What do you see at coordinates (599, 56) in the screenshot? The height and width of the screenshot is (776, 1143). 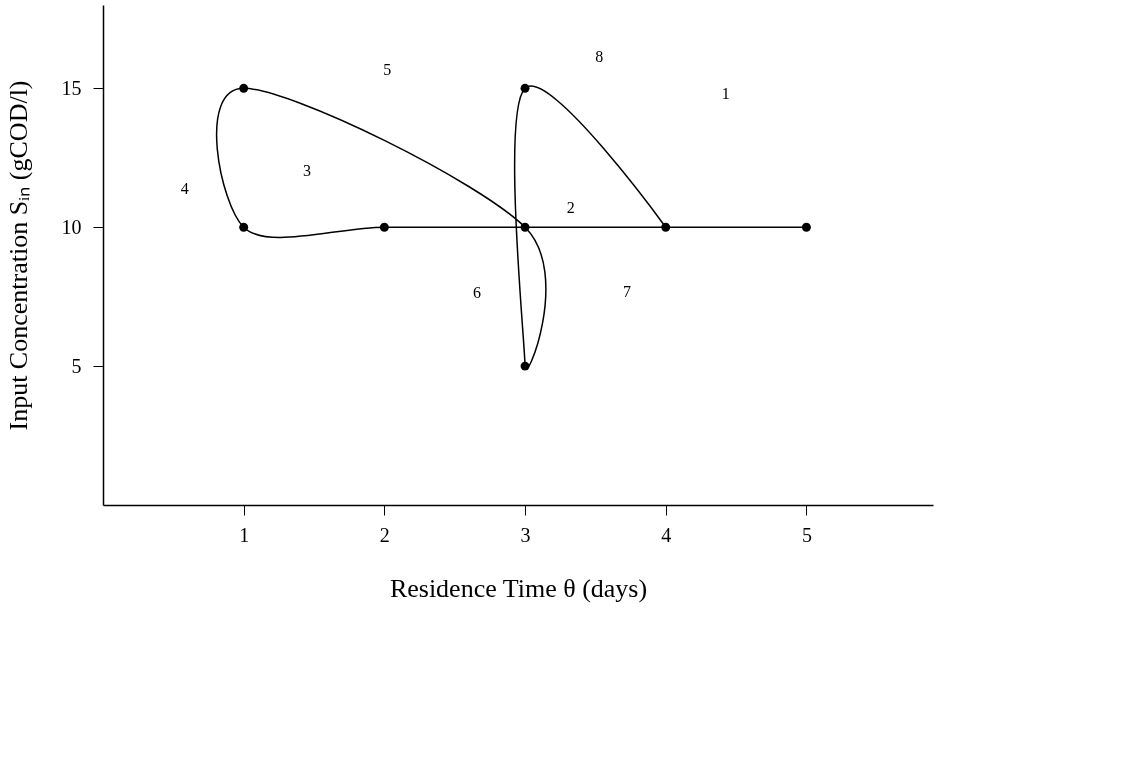 I see `annotation: 8` at bounding box center [599, 56].